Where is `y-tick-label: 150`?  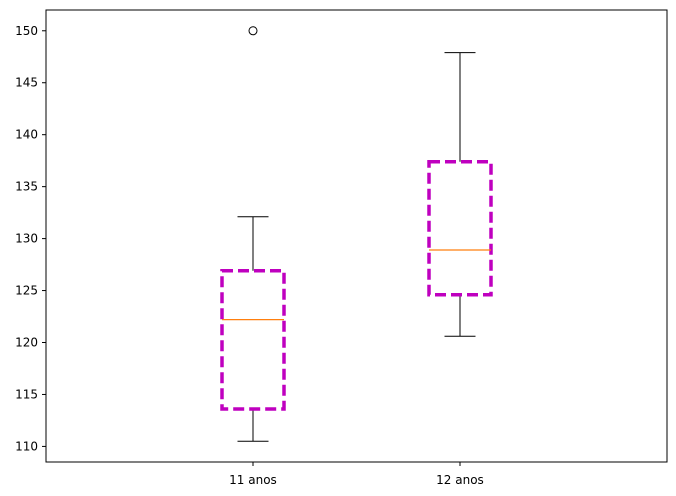
y-tick-label: 150 is located at coordinates (26, 31).